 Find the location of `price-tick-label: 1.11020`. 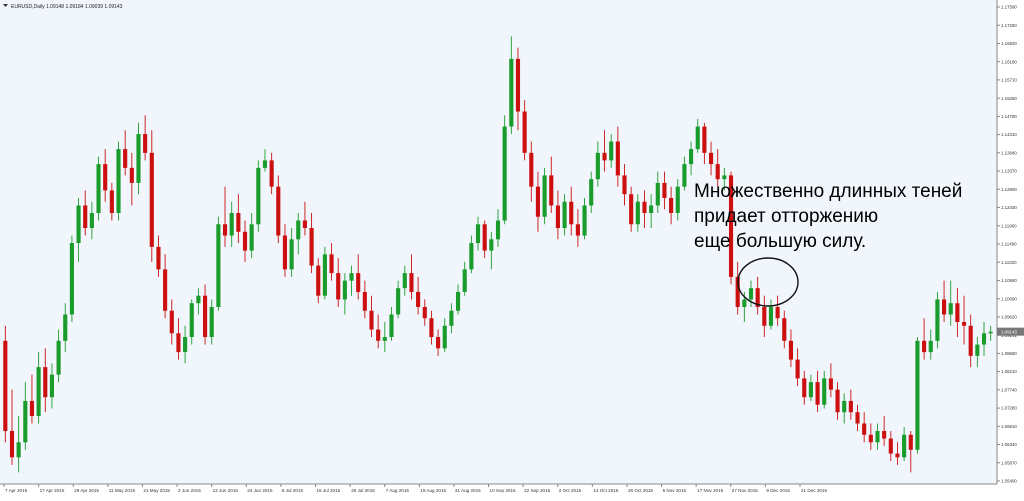

price-tick-label: 1.11020 is located at coordinates (1009, 262).